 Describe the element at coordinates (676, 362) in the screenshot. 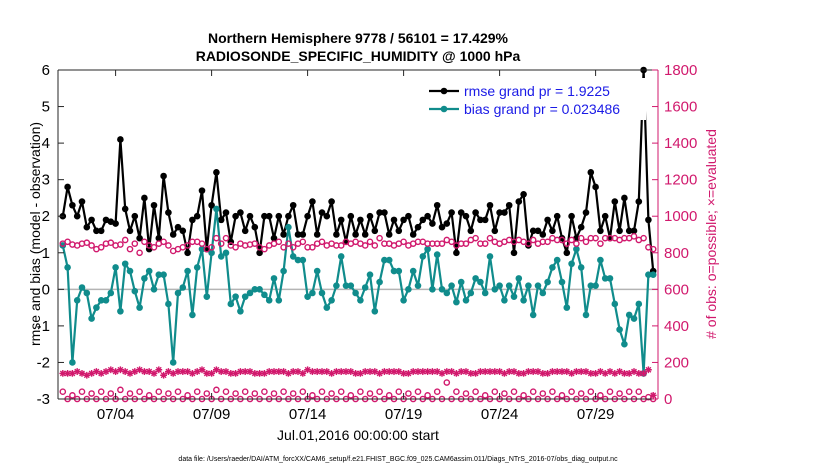

I see `y-tick-label-right: 200` at that location.